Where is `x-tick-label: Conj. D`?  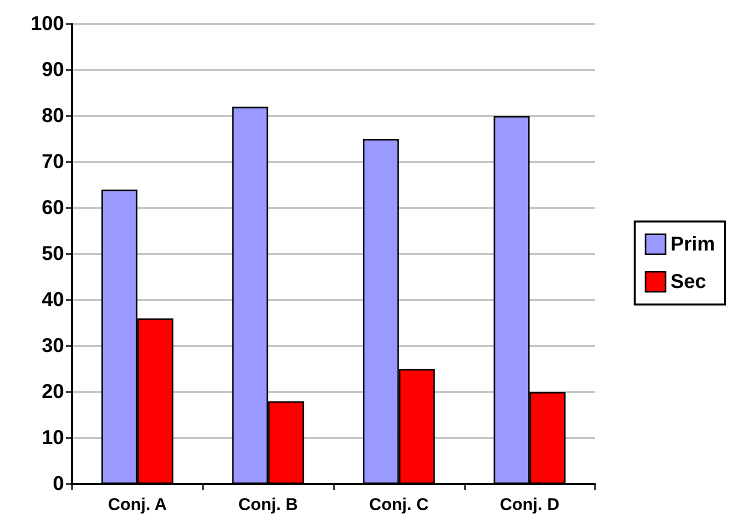 x-tick-label: Conj. D is located at coordinates (530, 504).